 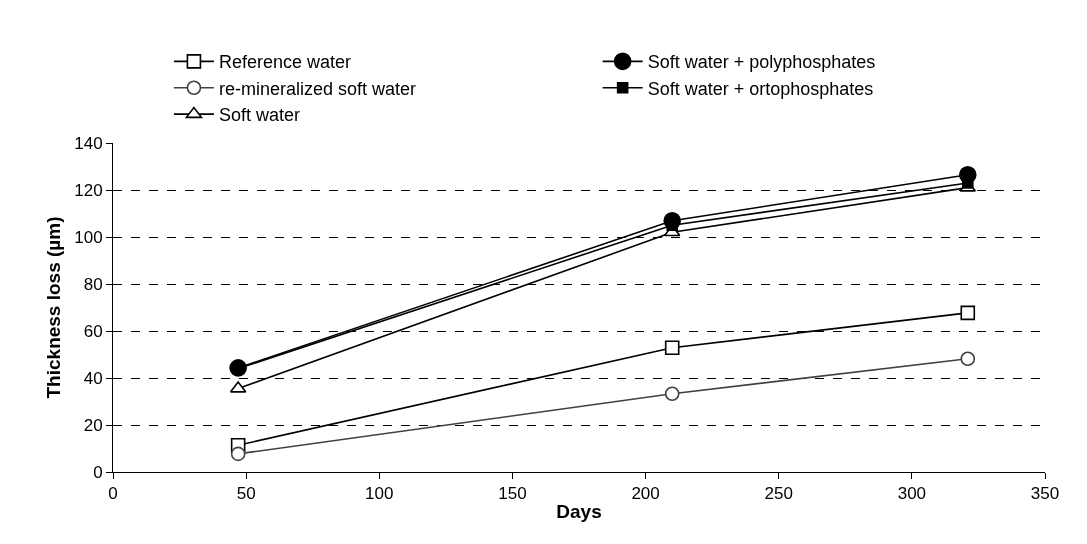 What do you see at coordinates (512, 494) in the screenshot?
I see `x-tick-label: 150` at bounding box center [512, 494].